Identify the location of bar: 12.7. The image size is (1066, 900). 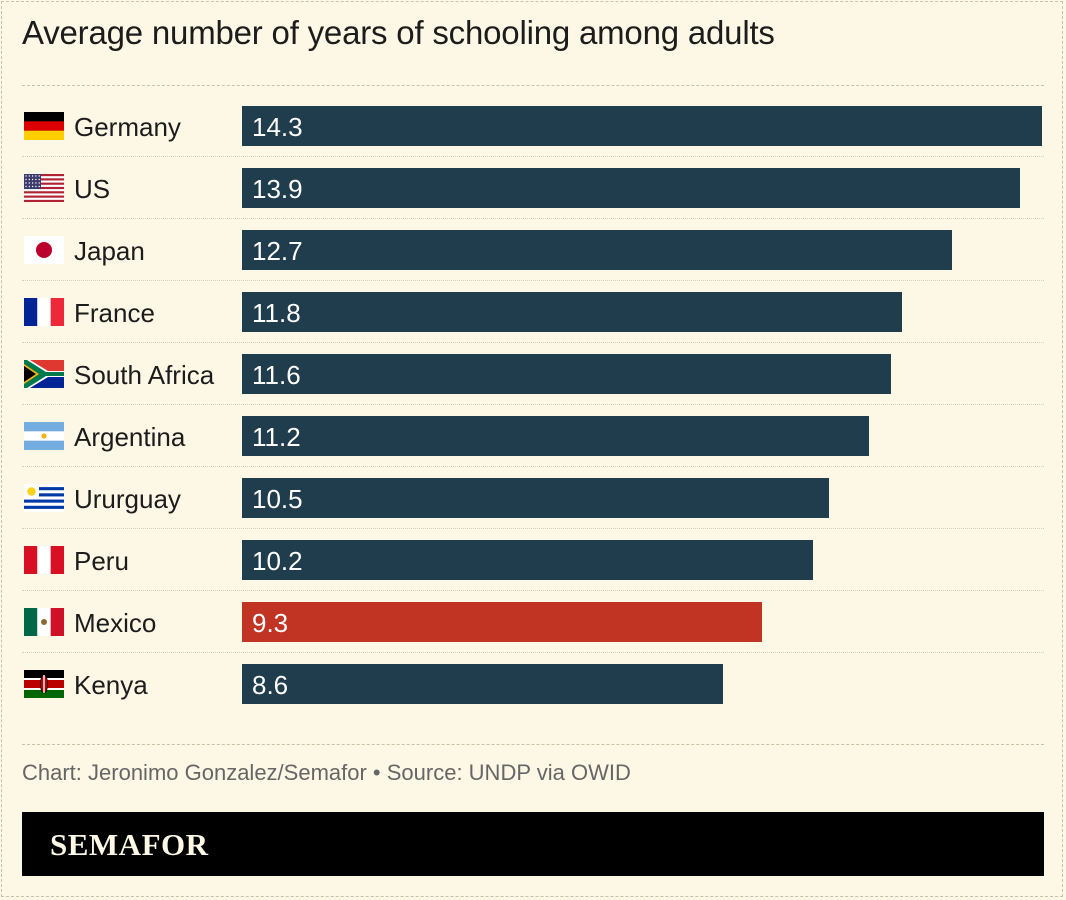
(597, 250).